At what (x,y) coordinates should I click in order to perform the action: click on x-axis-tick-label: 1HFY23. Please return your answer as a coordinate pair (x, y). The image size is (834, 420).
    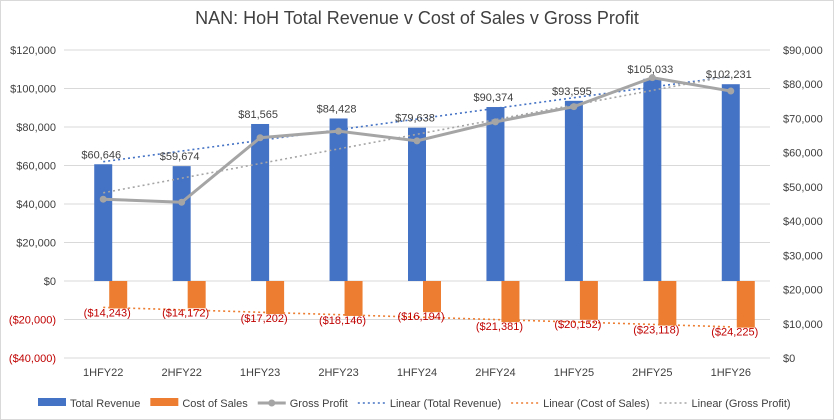
    Looking at the image, I should click on (260, 373).